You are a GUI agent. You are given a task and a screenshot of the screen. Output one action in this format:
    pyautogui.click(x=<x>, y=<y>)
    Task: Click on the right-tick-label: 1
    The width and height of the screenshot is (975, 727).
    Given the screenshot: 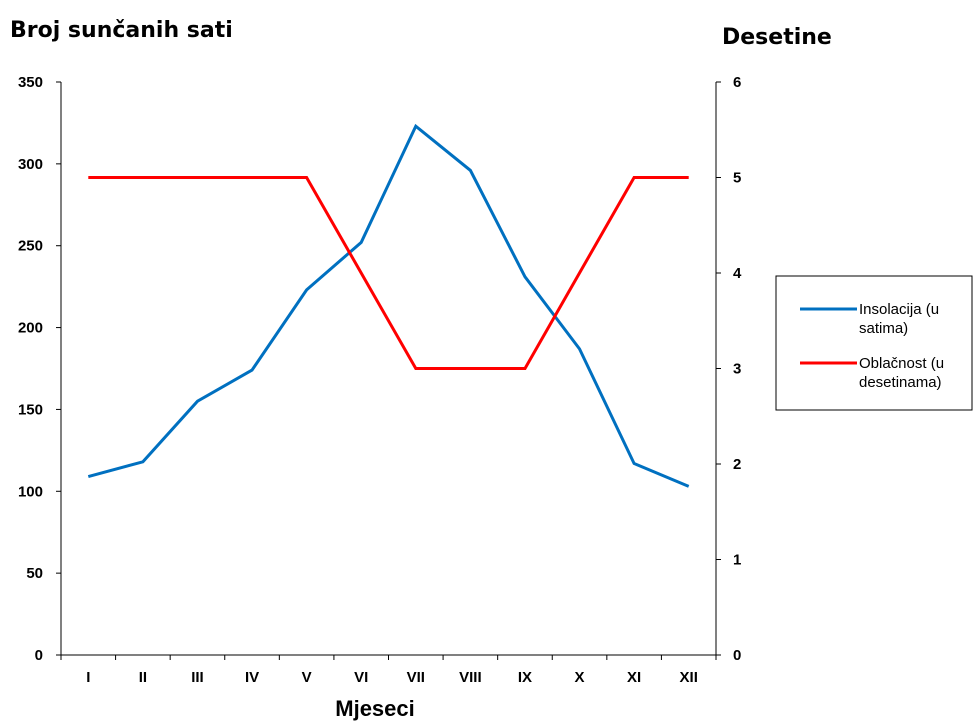 What is the action you would take?
    pyautogui.click(x=737, y=560)
    